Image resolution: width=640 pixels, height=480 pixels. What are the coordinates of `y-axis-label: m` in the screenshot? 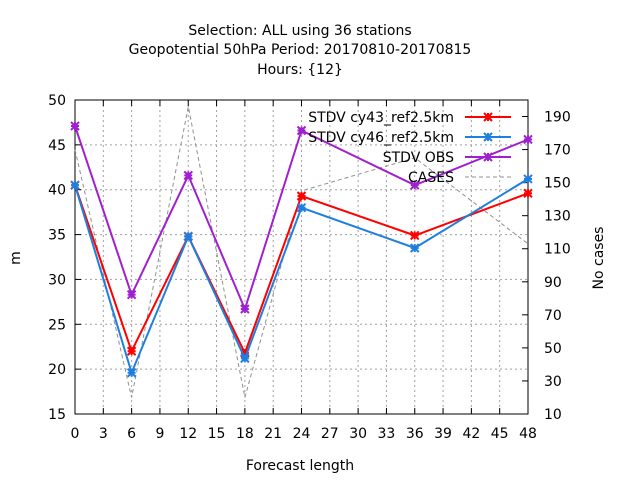 It's located at (16, 258).